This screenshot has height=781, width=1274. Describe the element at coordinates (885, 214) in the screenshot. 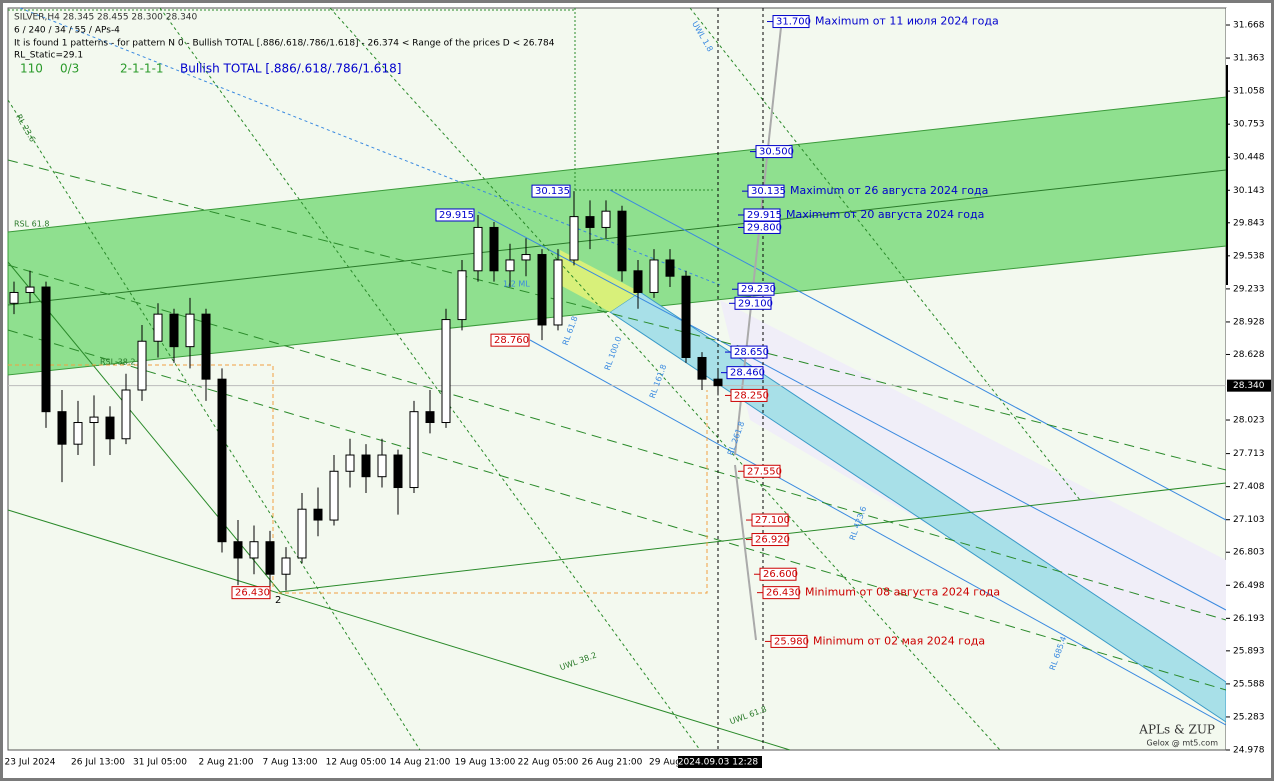

I see `level-note: Maximum от 20 августа 2024 года` at that location.